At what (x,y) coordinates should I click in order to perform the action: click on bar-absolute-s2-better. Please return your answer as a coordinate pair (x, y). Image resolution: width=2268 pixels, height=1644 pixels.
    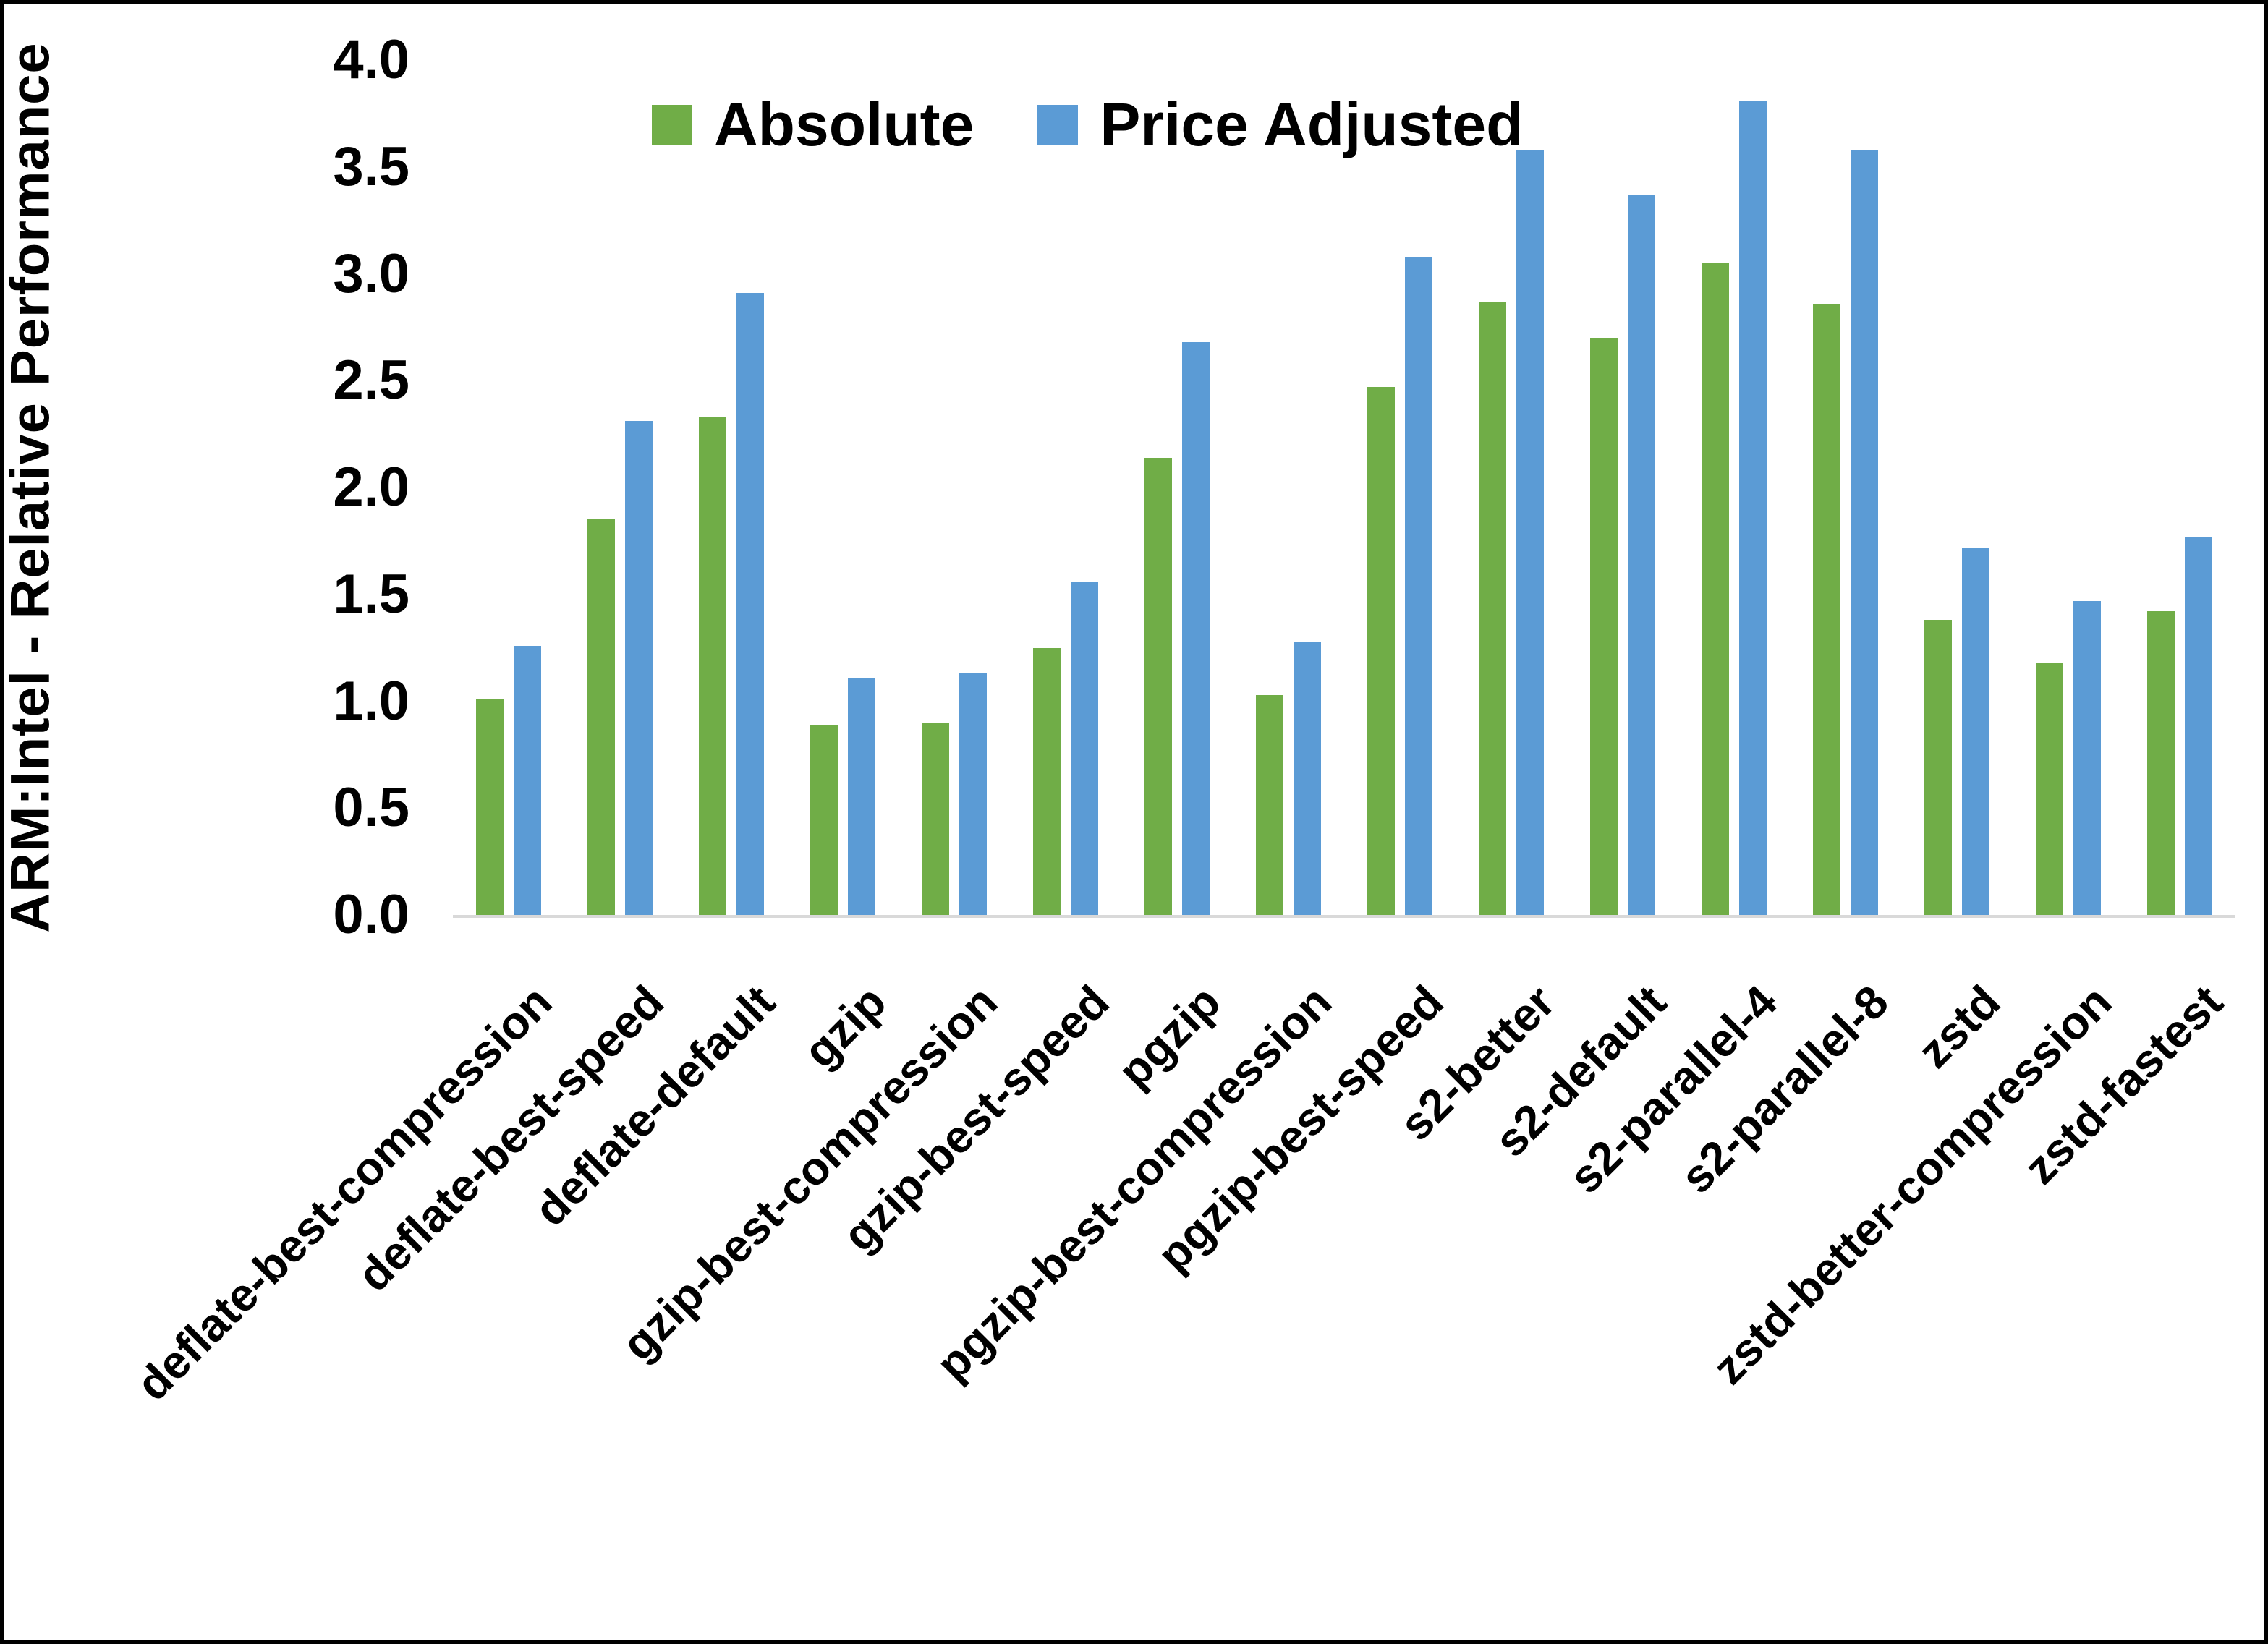
    Looking at the image, I should click on (1493, 608).